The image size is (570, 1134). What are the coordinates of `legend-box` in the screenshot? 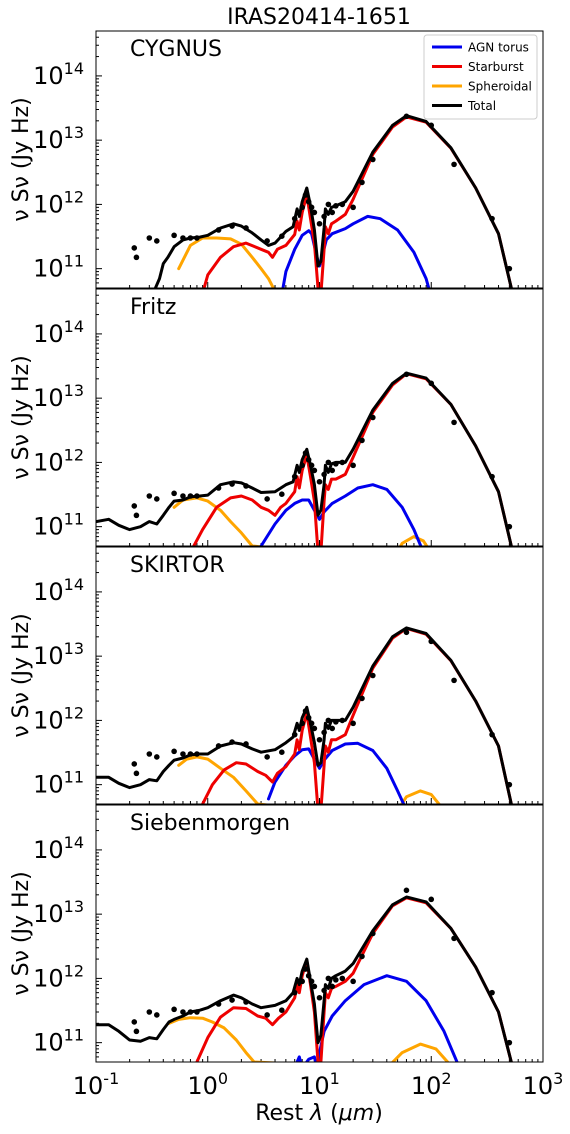 It's located at (480, 77).